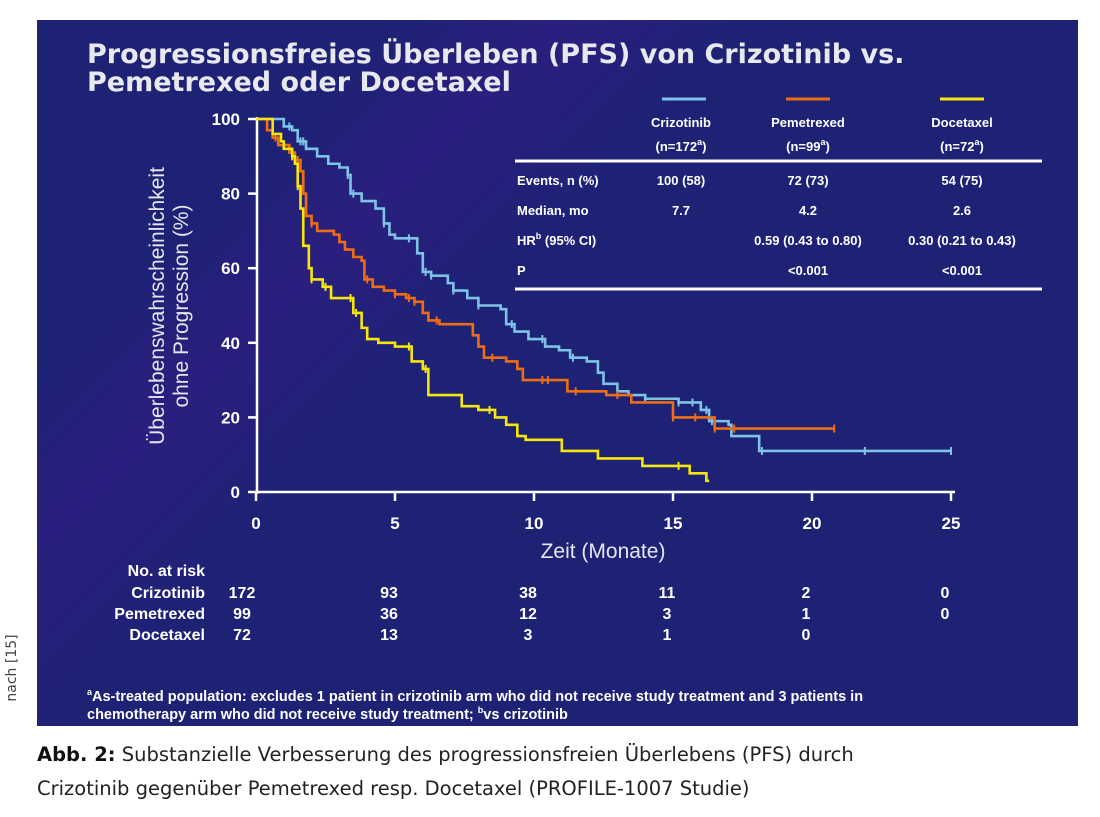  What do you see at coordinates (534, 523) in the screenshot?
I see `x-tick-label: 10` at bounding box center [534, 523].